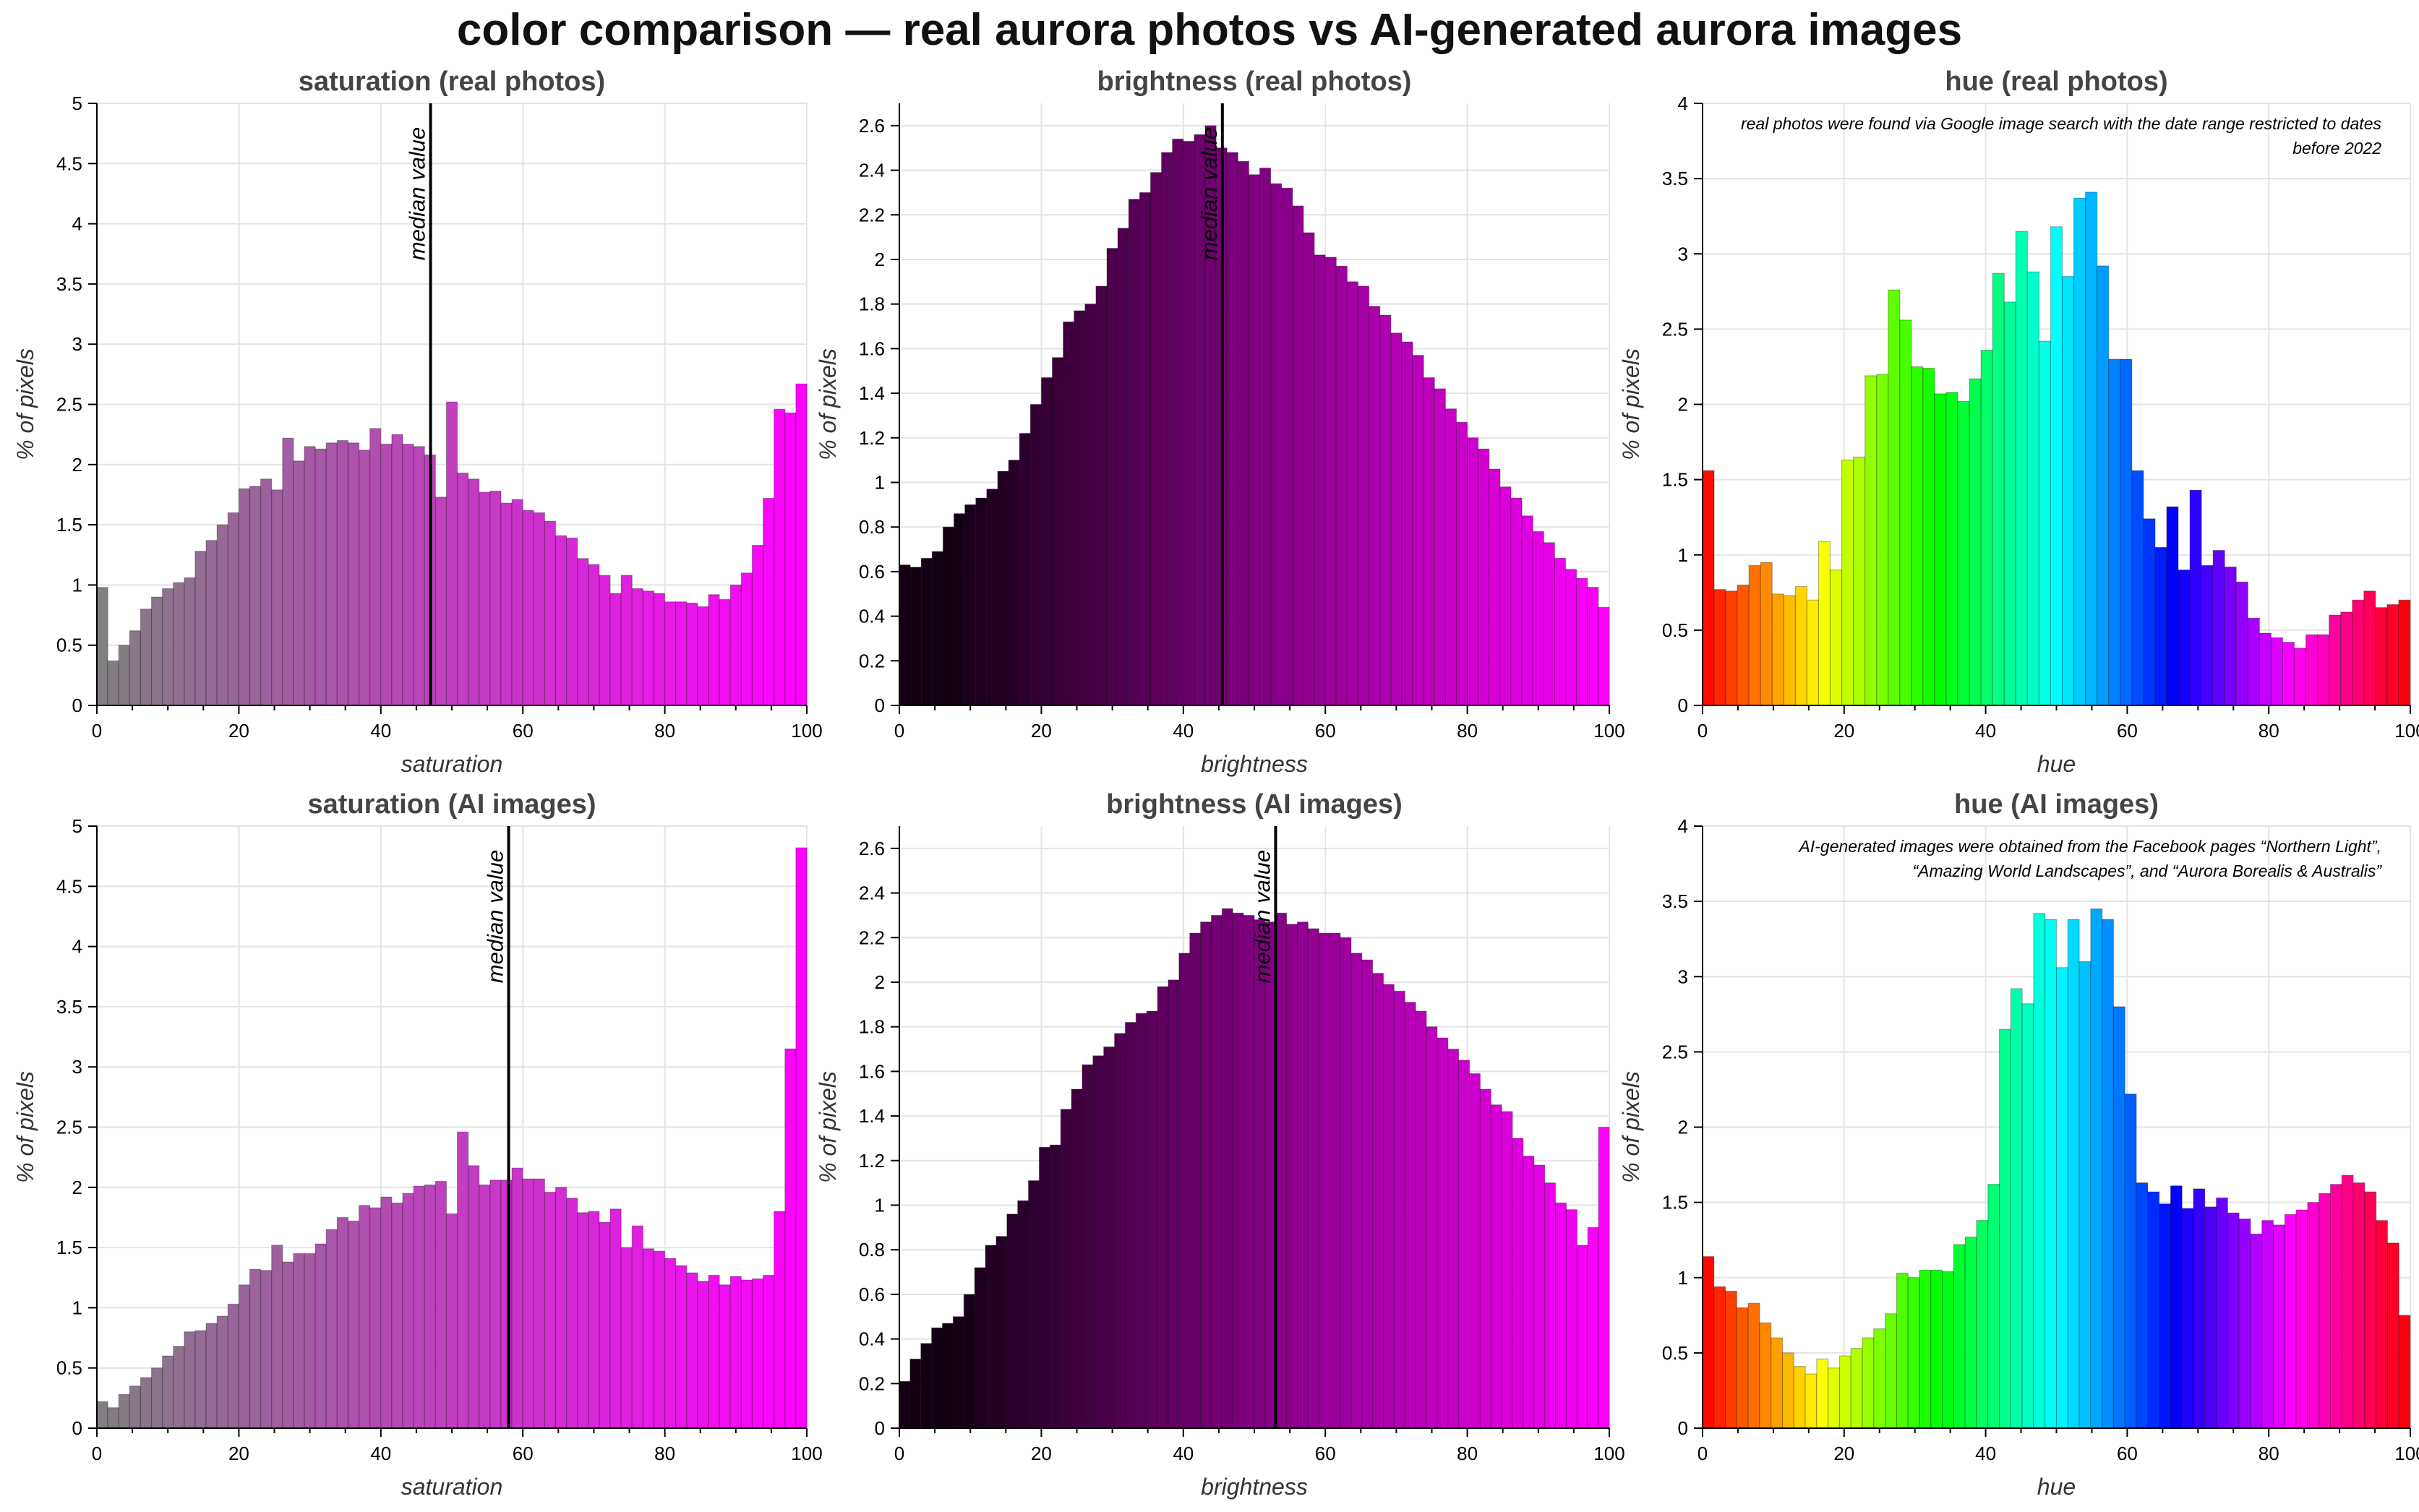 The width and height of the screenshot is (2419, 1512). I want to click on x-tick-label: 40, so click(380, 731).